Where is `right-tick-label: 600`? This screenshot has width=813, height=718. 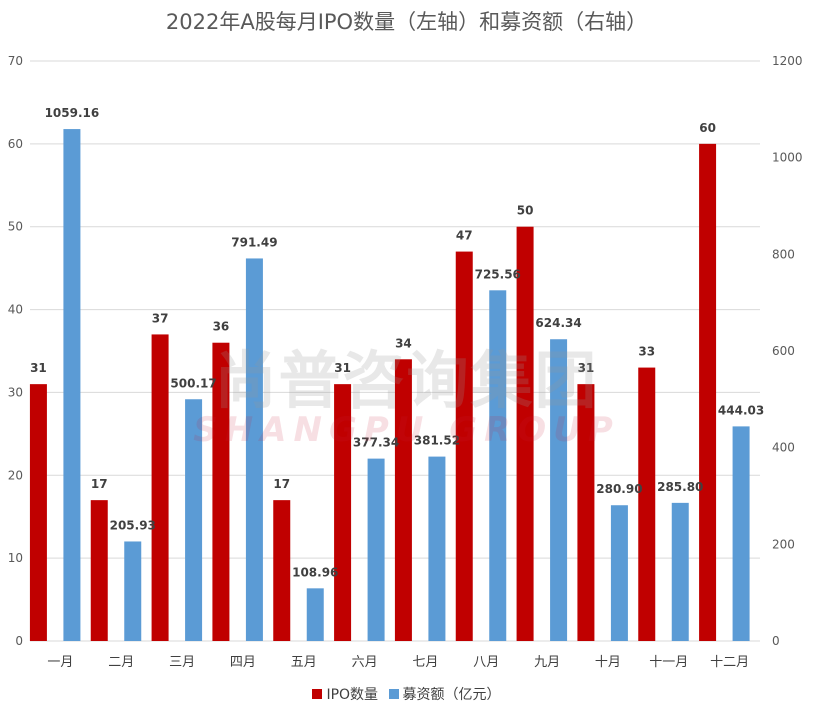 right-tick-label: 600 is located at coordinates (783, 351).